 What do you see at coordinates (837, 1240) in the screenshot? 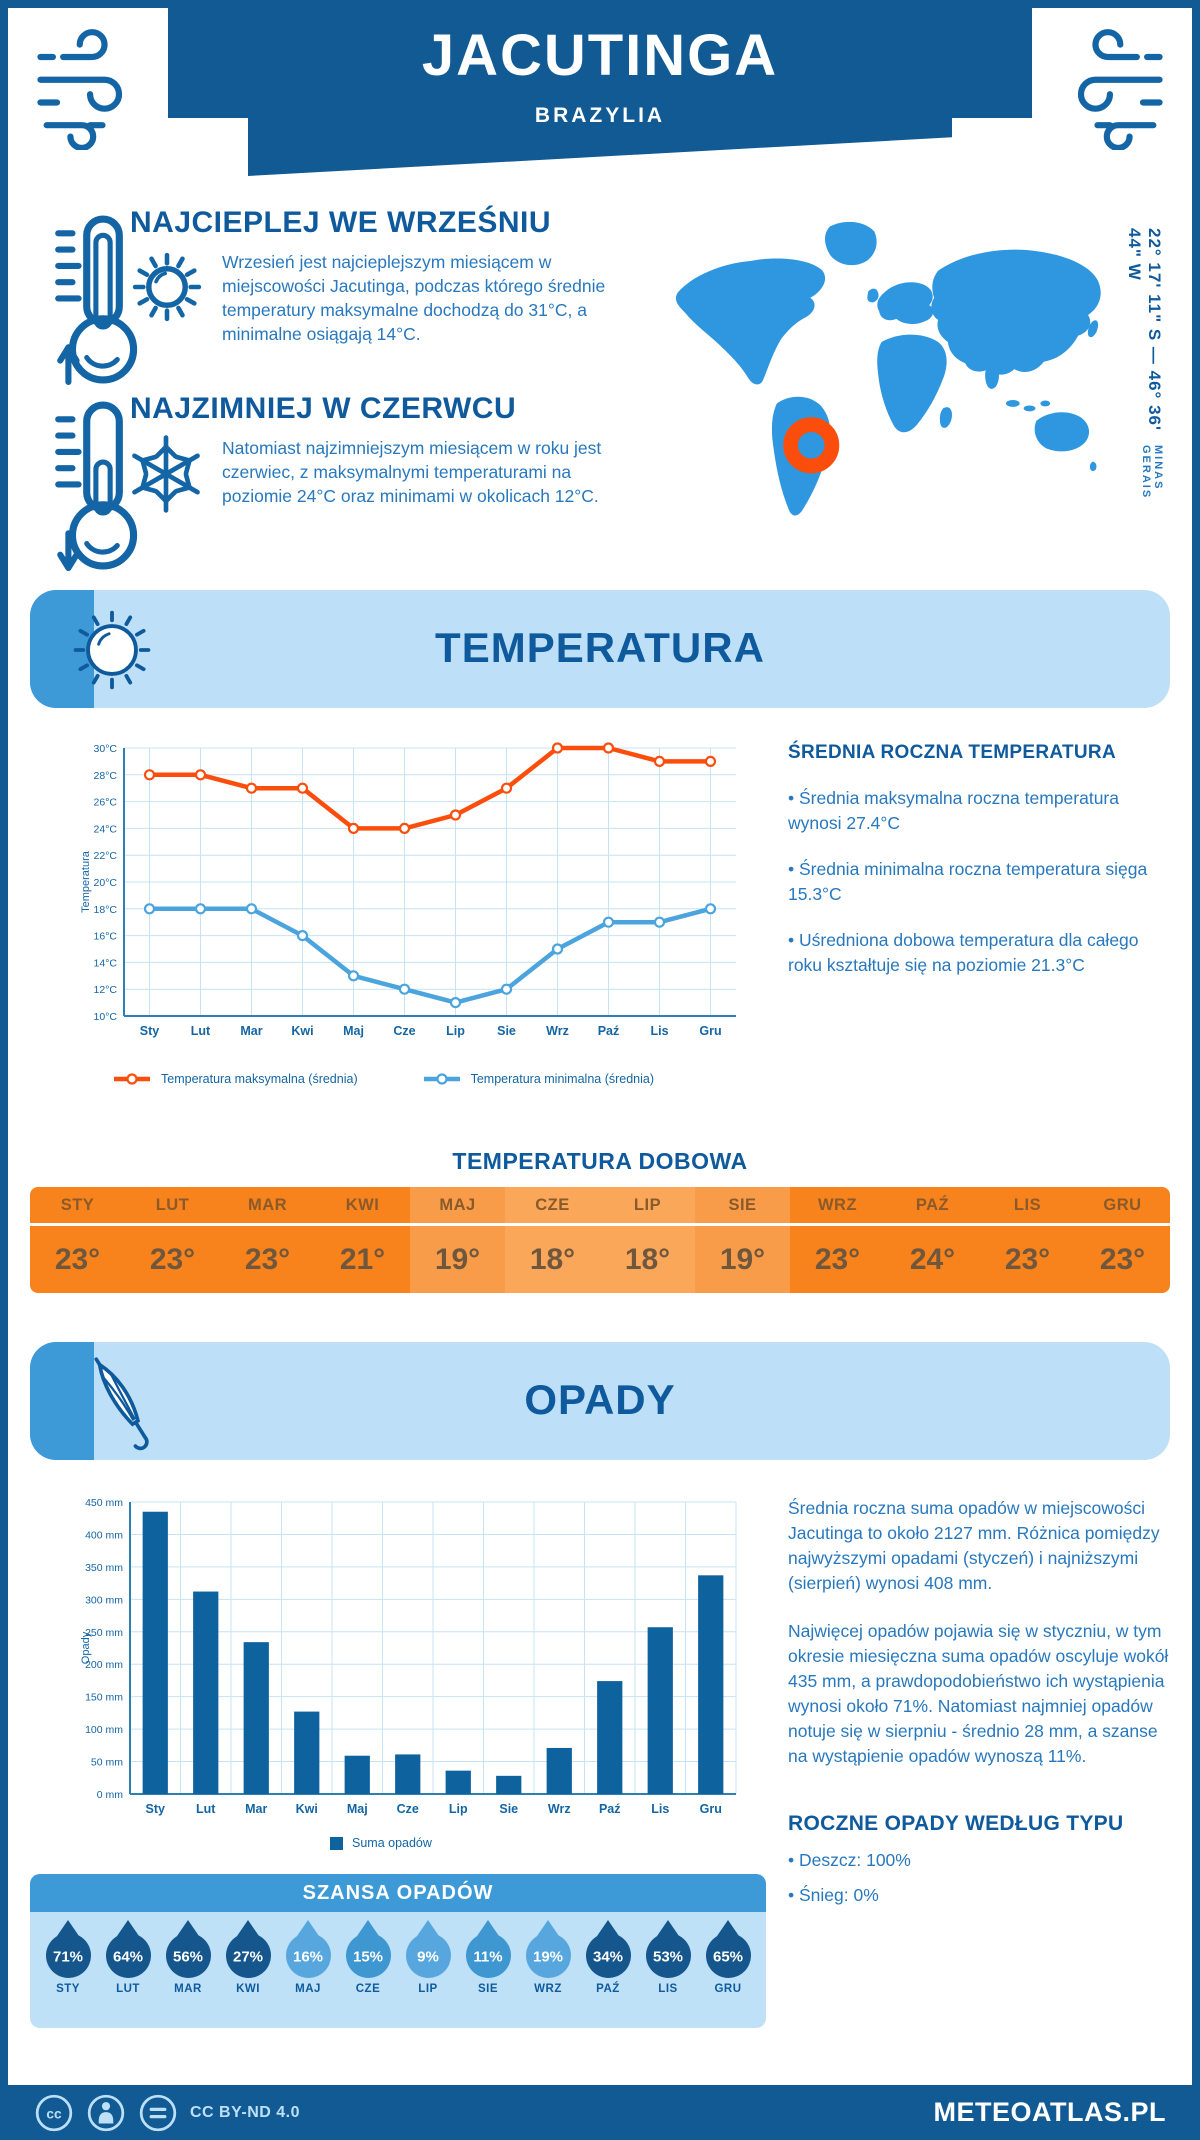
I see `table-column: WRZ 23°` at bounding box center [837, 1240].